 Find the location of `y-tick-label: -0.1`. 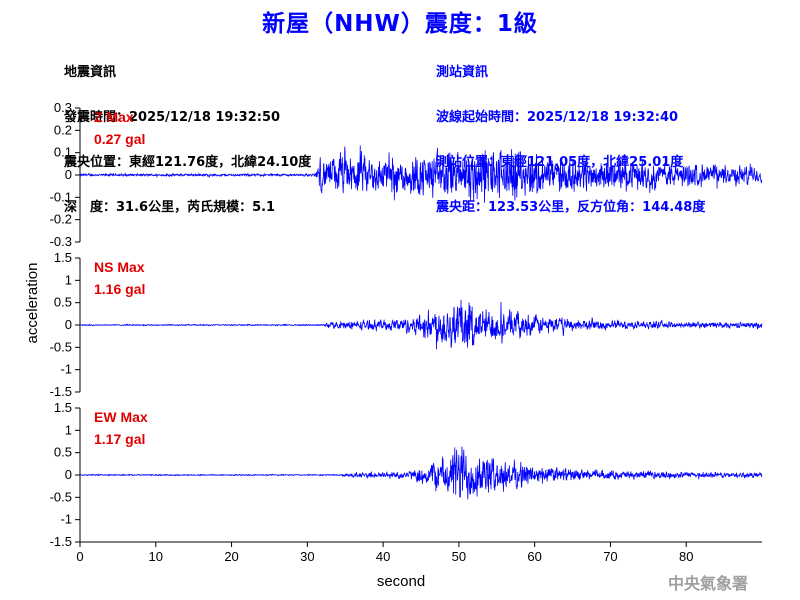

y-tick-label: -0.1 is located at coordinates (61, 196).